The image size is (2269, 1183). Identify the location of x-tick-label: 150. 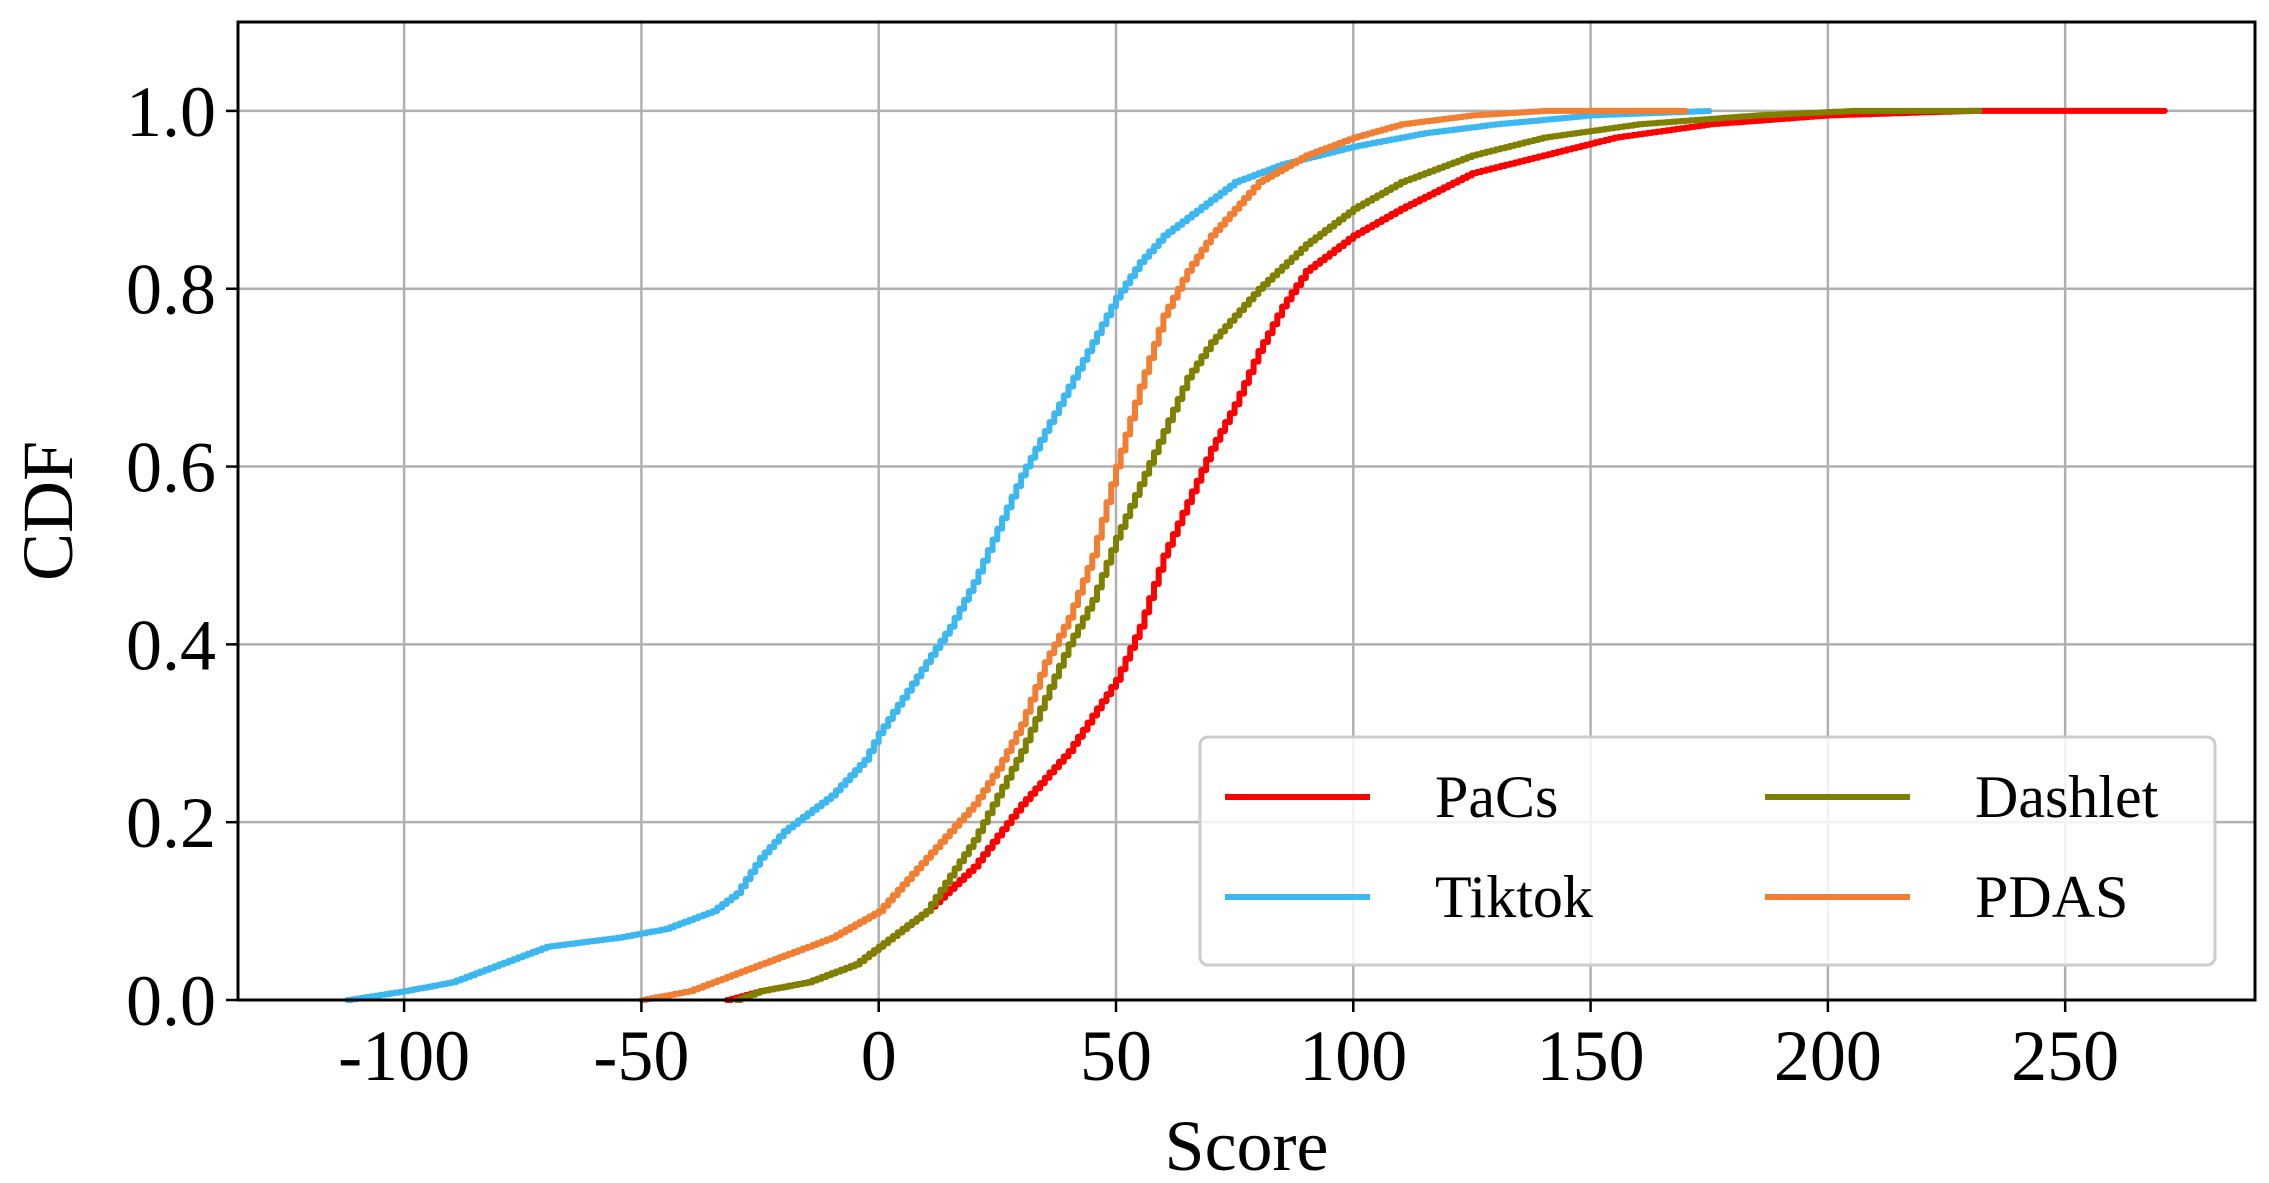
(1591, 1056).